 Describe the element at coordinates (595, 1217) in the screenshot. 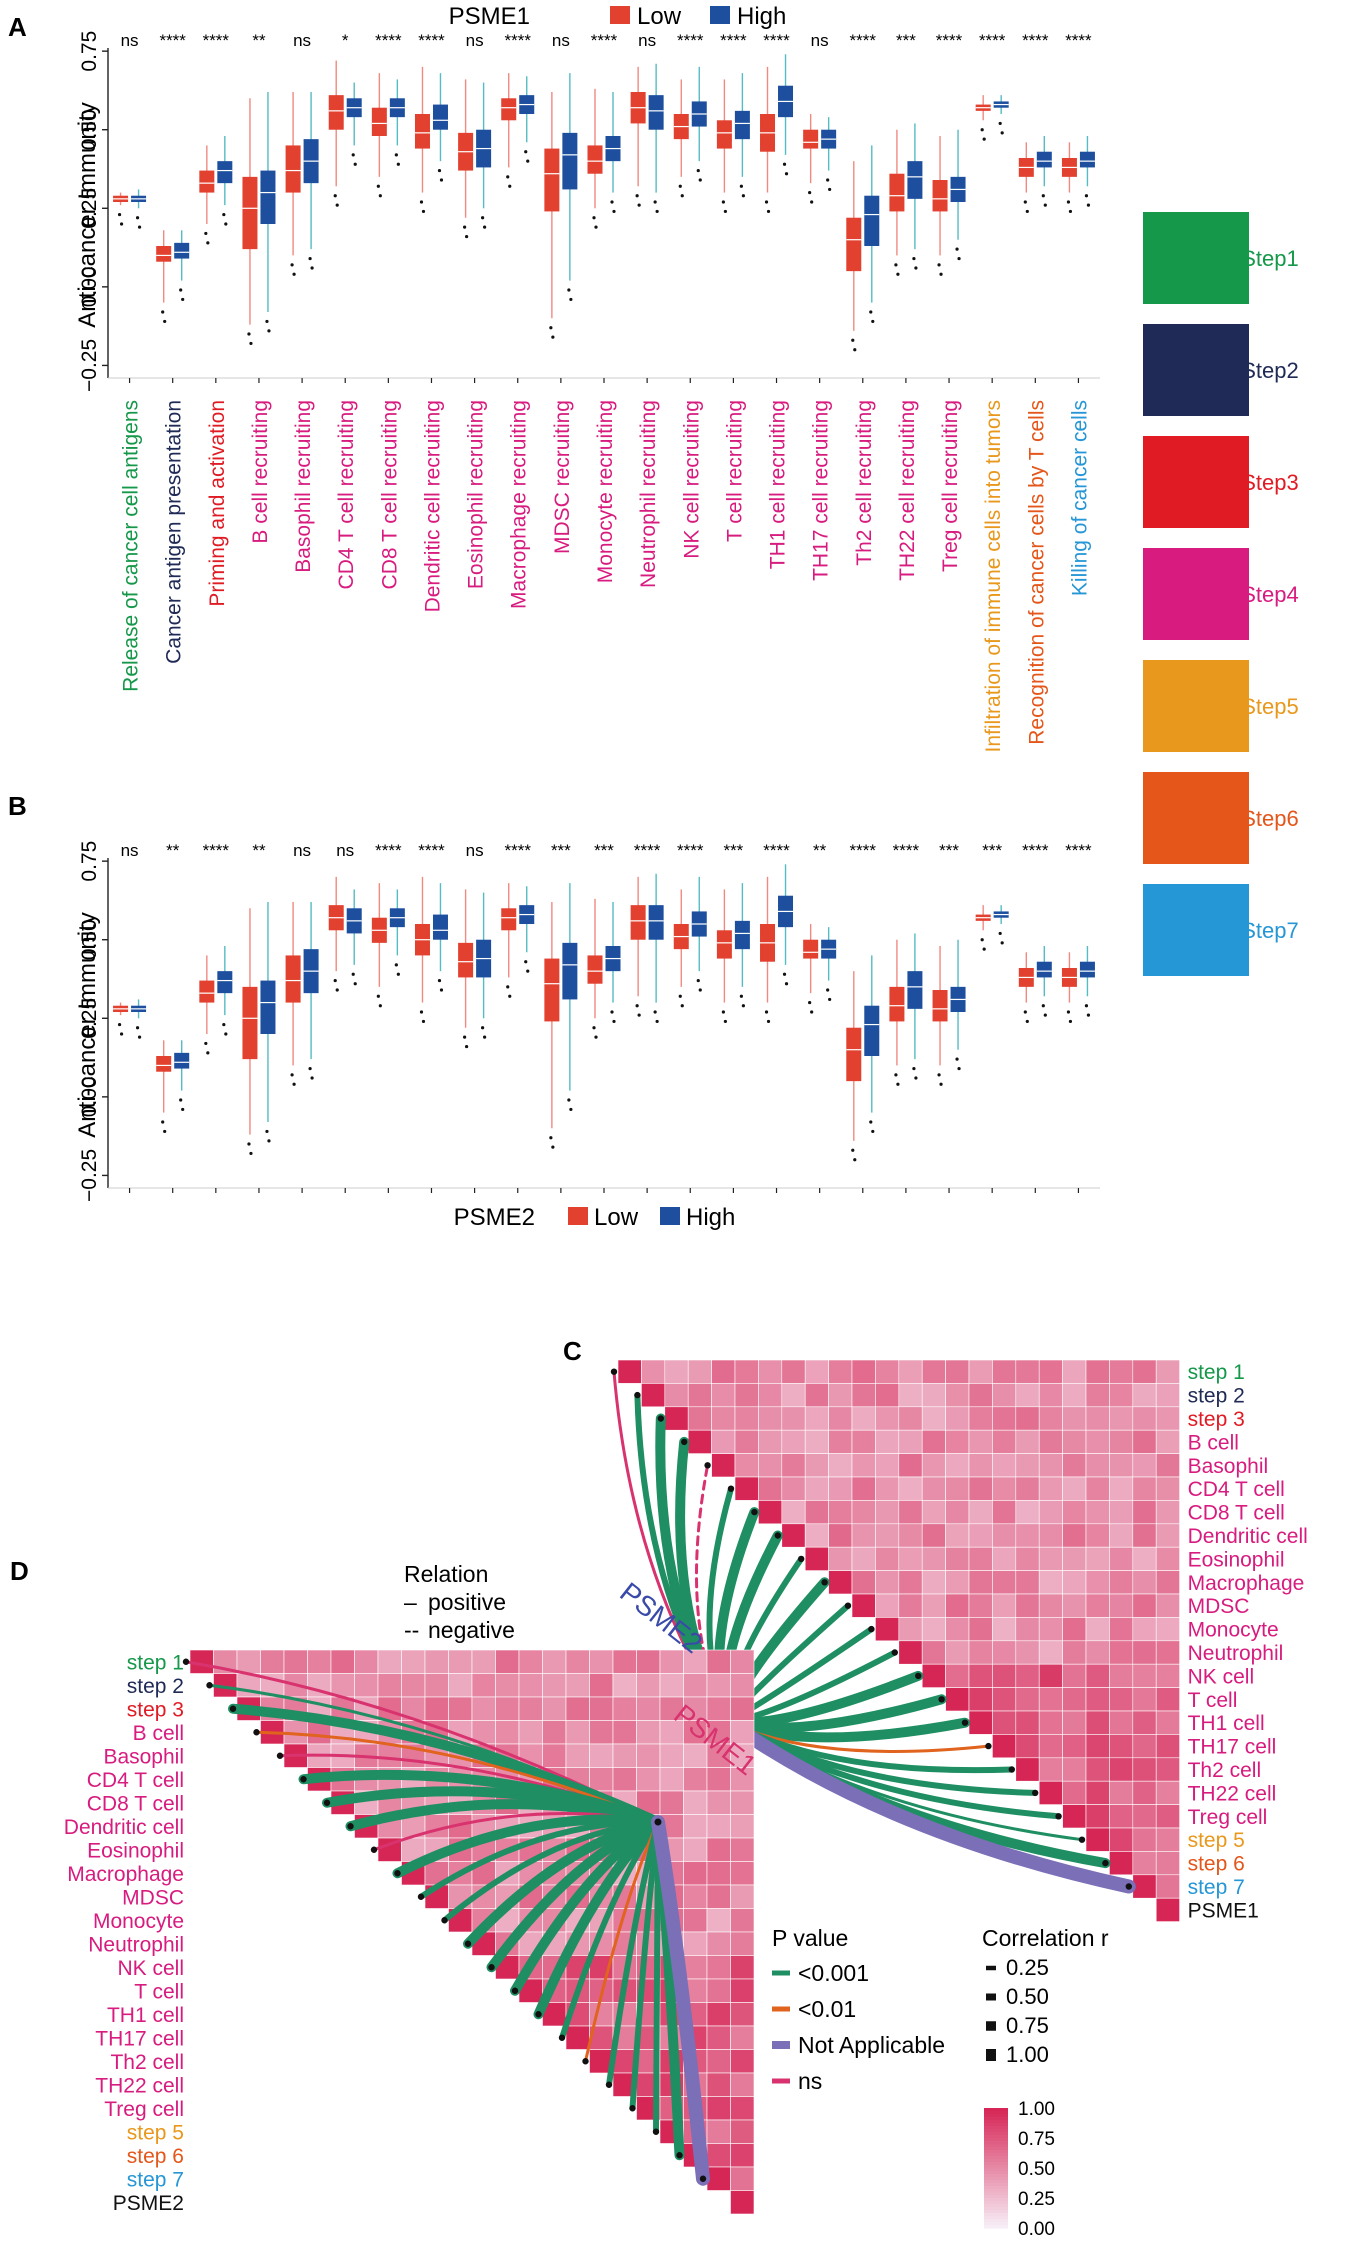

I see `legend-b: PSME2 Low High` at that location.